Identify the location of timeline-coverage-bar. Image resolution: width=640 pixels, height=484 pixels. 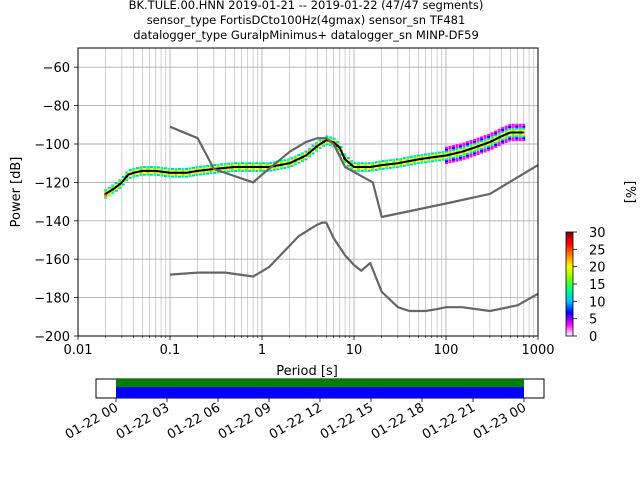
(320, 383).